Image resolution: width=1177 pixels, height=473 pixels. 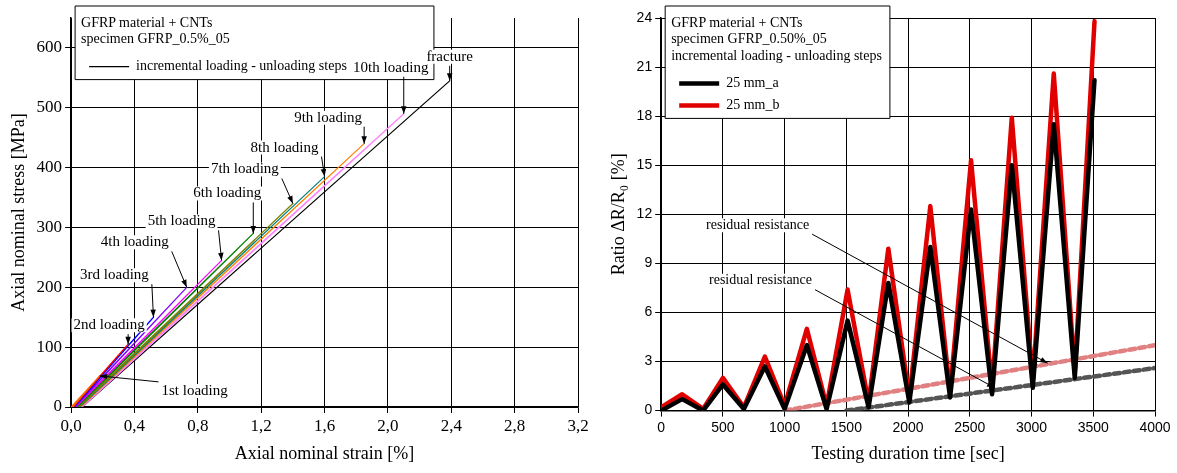 What do you see at coordinates (115, 274) in the screenshot?
I see `annotation: 3rd loading` at bounding box center [115, 274].